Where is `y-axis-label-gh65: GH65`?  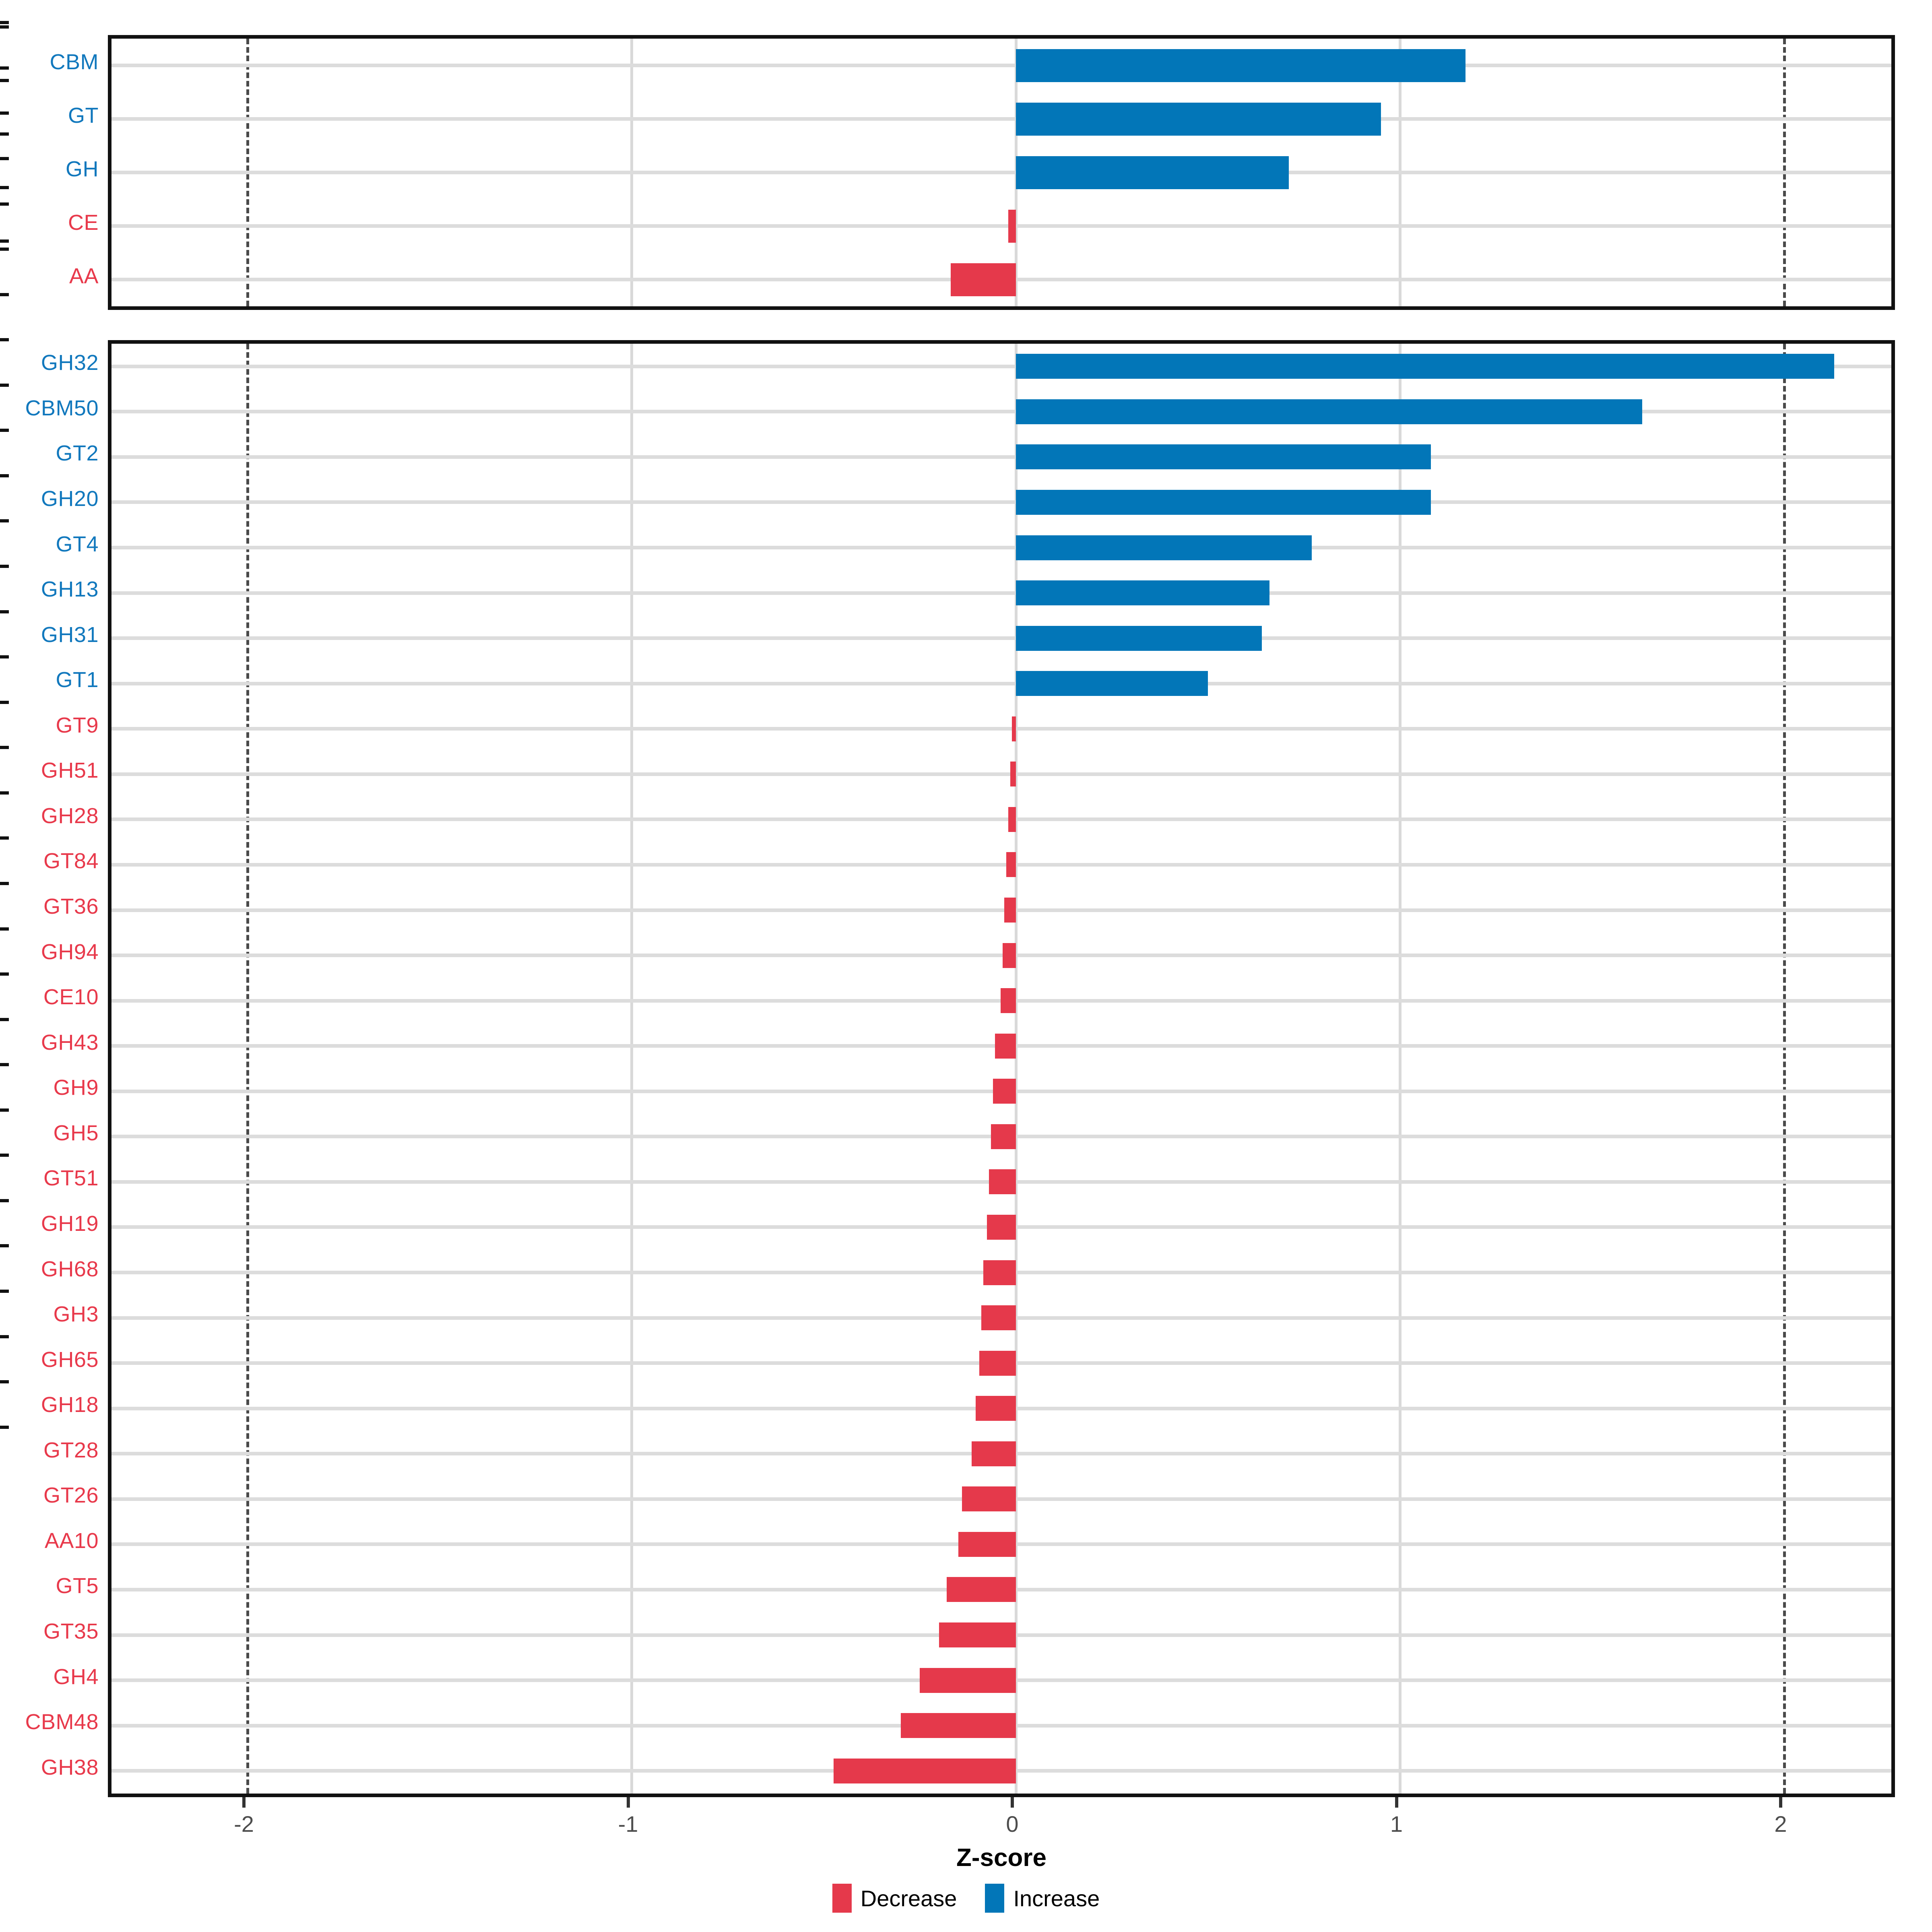 y-axis-label-gh65: GH65 is located at coordinates (70, 1359).